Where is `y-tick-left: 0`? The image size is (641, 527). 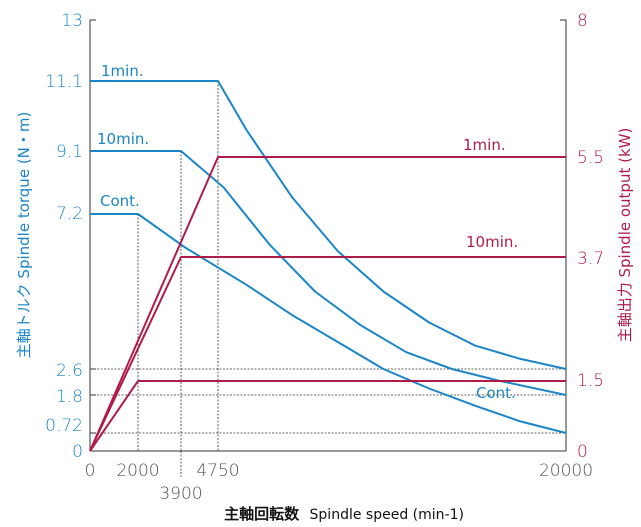
y-tick-left: 0 is located at coordinates (77, 452).